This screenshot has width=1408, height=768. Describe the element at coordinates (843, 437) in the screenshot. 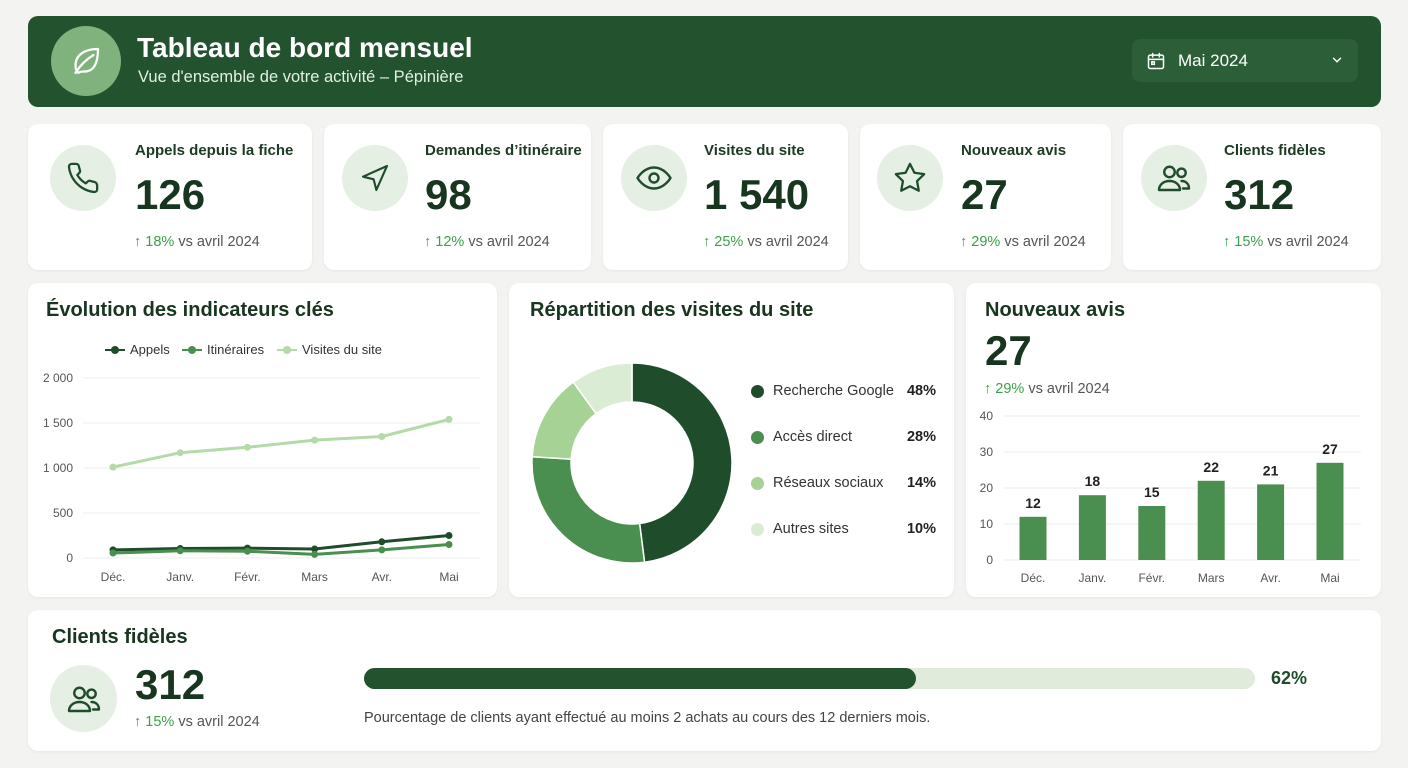

I see `donut-legend-item: Accès direct 28%` at that location.